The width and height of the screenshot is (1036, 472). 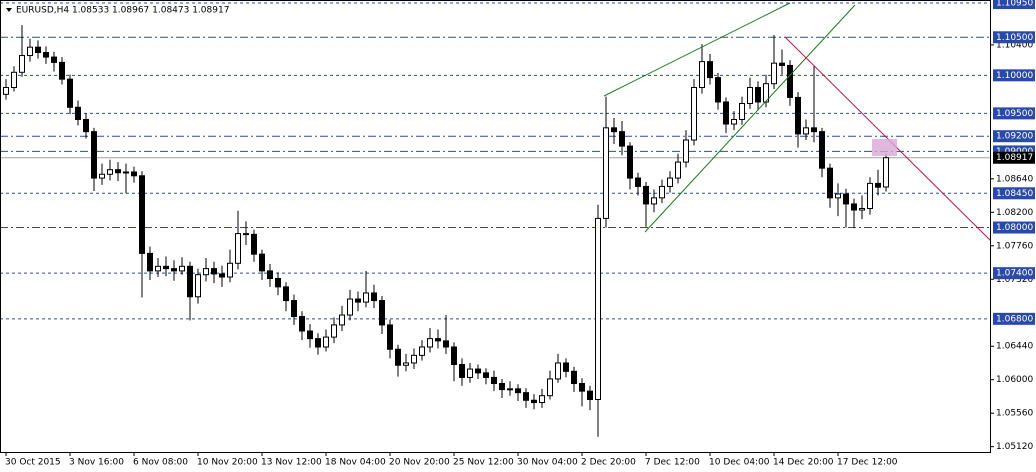 I want to click on level-label: 1.08000, so click(x=1014, y=228).